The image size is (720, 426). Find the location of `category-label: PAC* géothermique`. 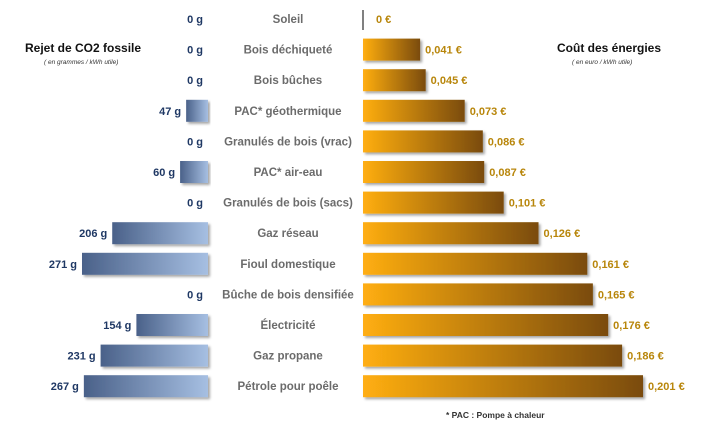

category-label: PAC* géothermique is located at coordinates (287, 112).